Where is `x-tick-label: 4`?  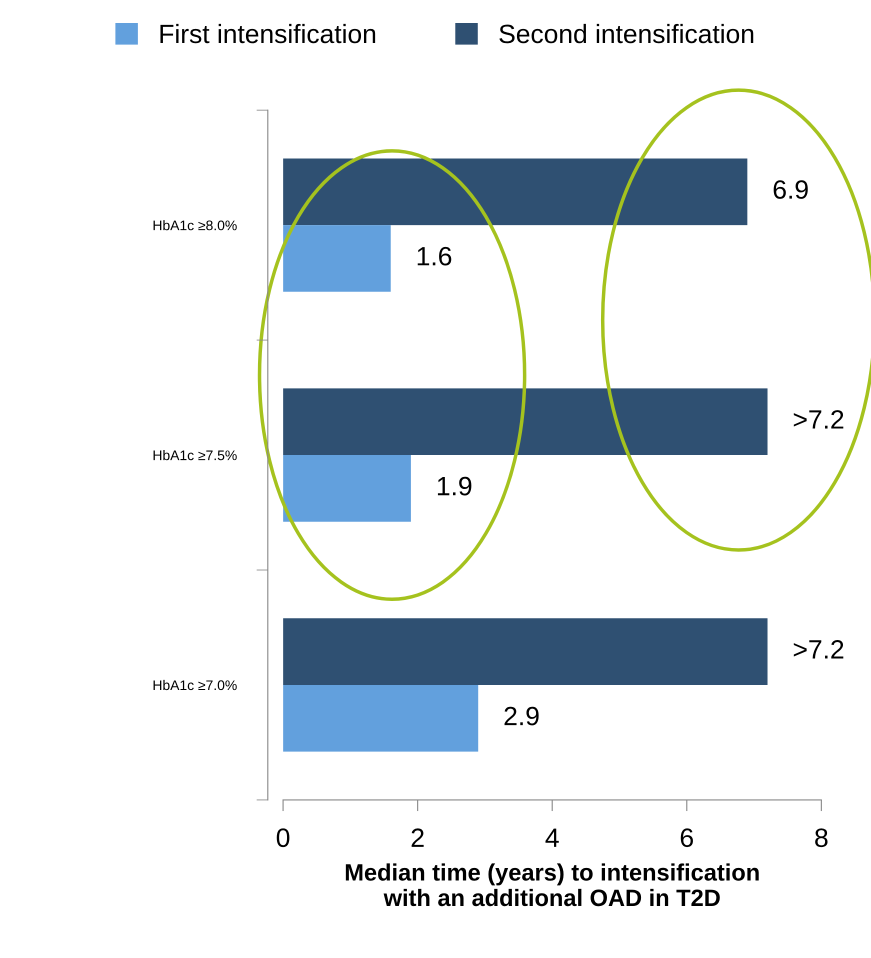
x-tick-label: 4 is located at coordinates (552, 837).